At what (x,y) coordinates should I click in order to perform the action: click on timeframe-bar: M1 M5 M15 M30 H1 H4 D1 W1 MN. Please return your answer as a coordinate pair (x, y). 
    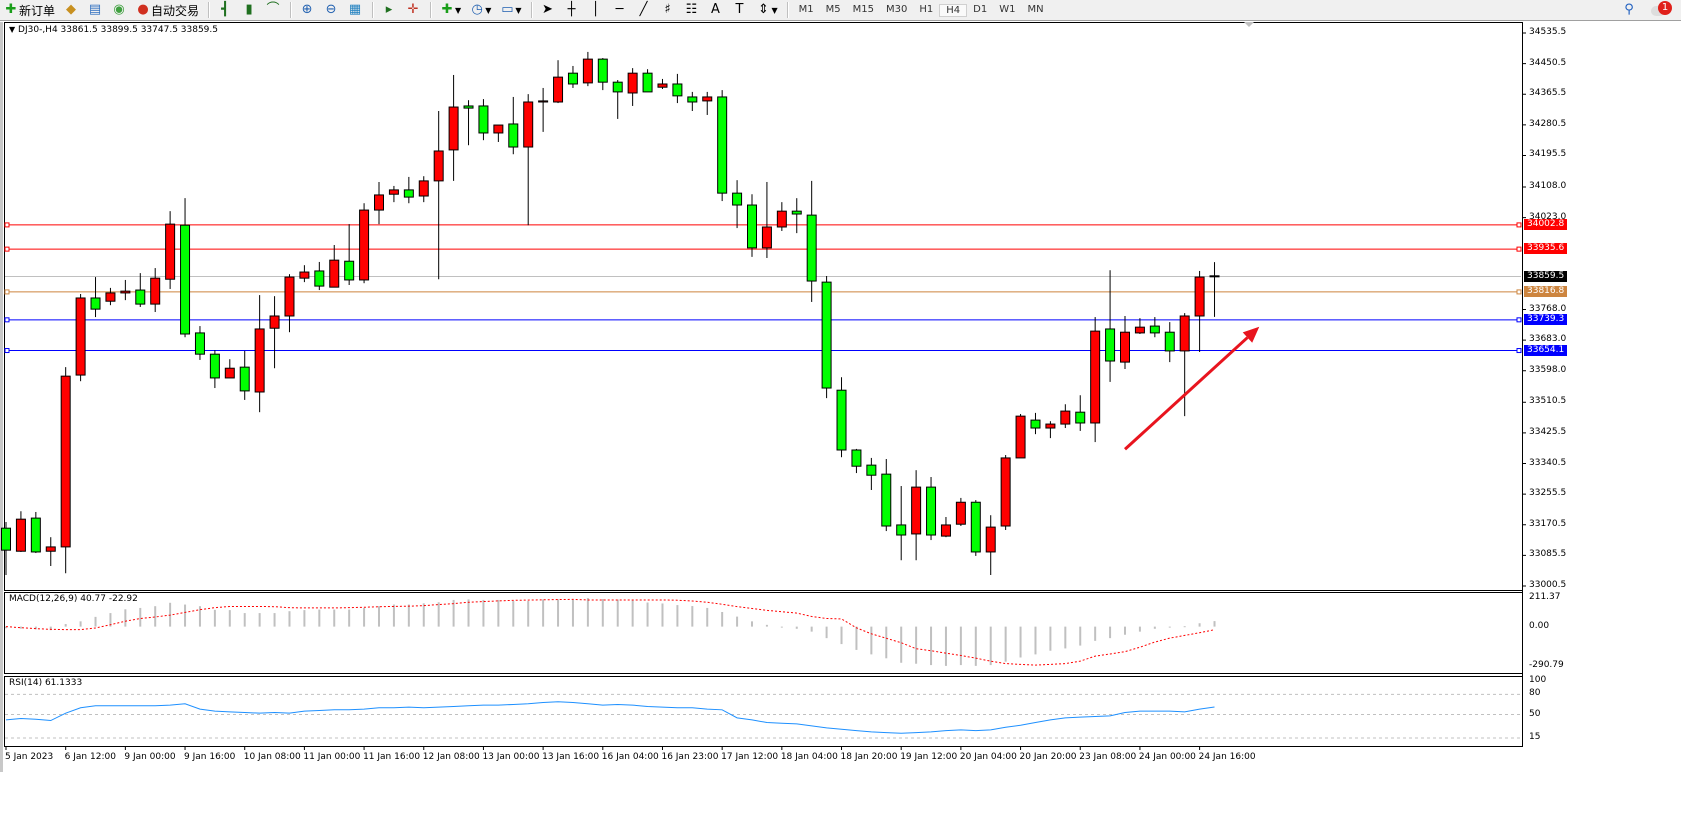
    Looking at the image, I should click on (921, 10).